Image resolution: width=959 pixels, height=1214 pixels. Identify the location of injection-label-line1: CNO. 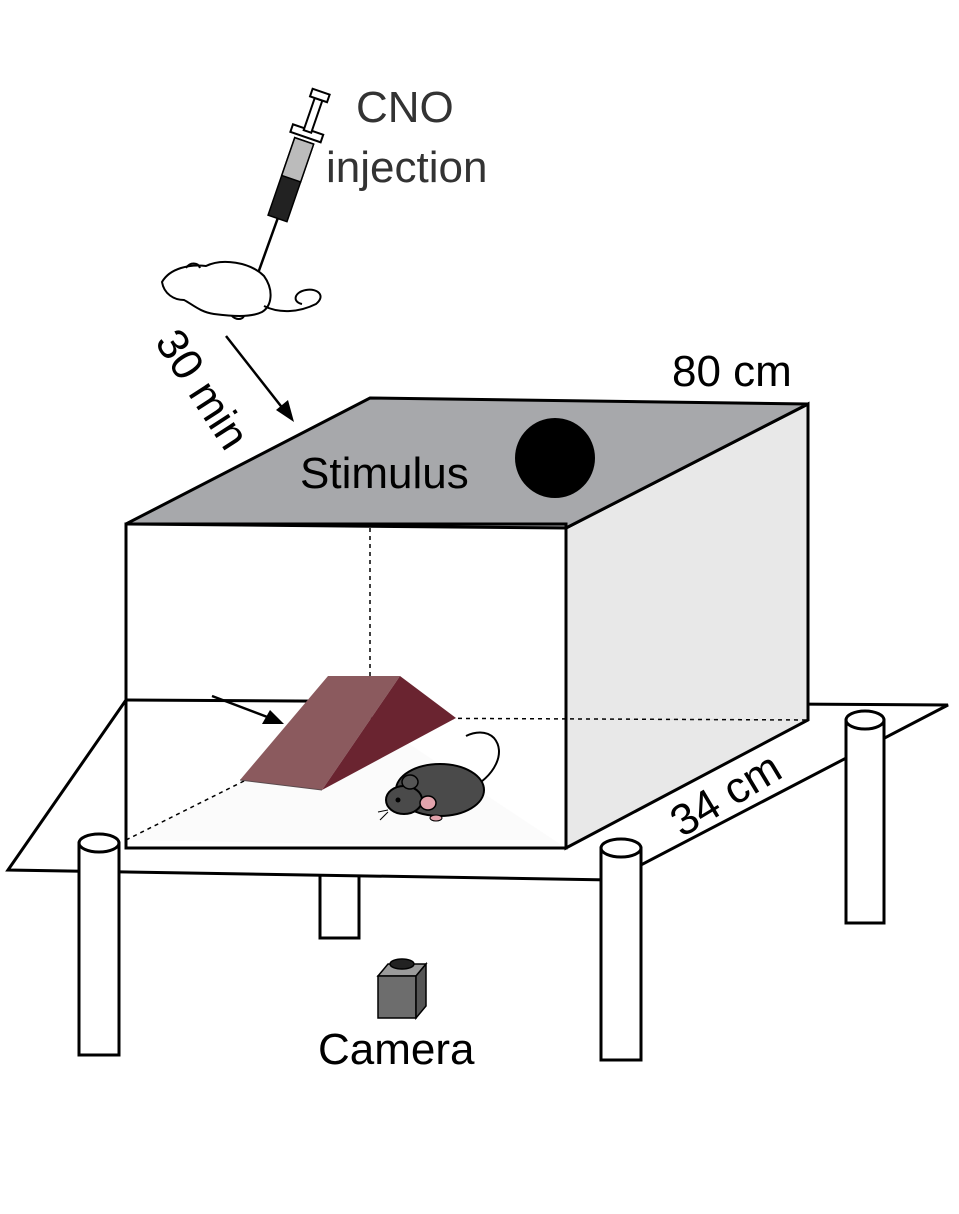
(405, 107).